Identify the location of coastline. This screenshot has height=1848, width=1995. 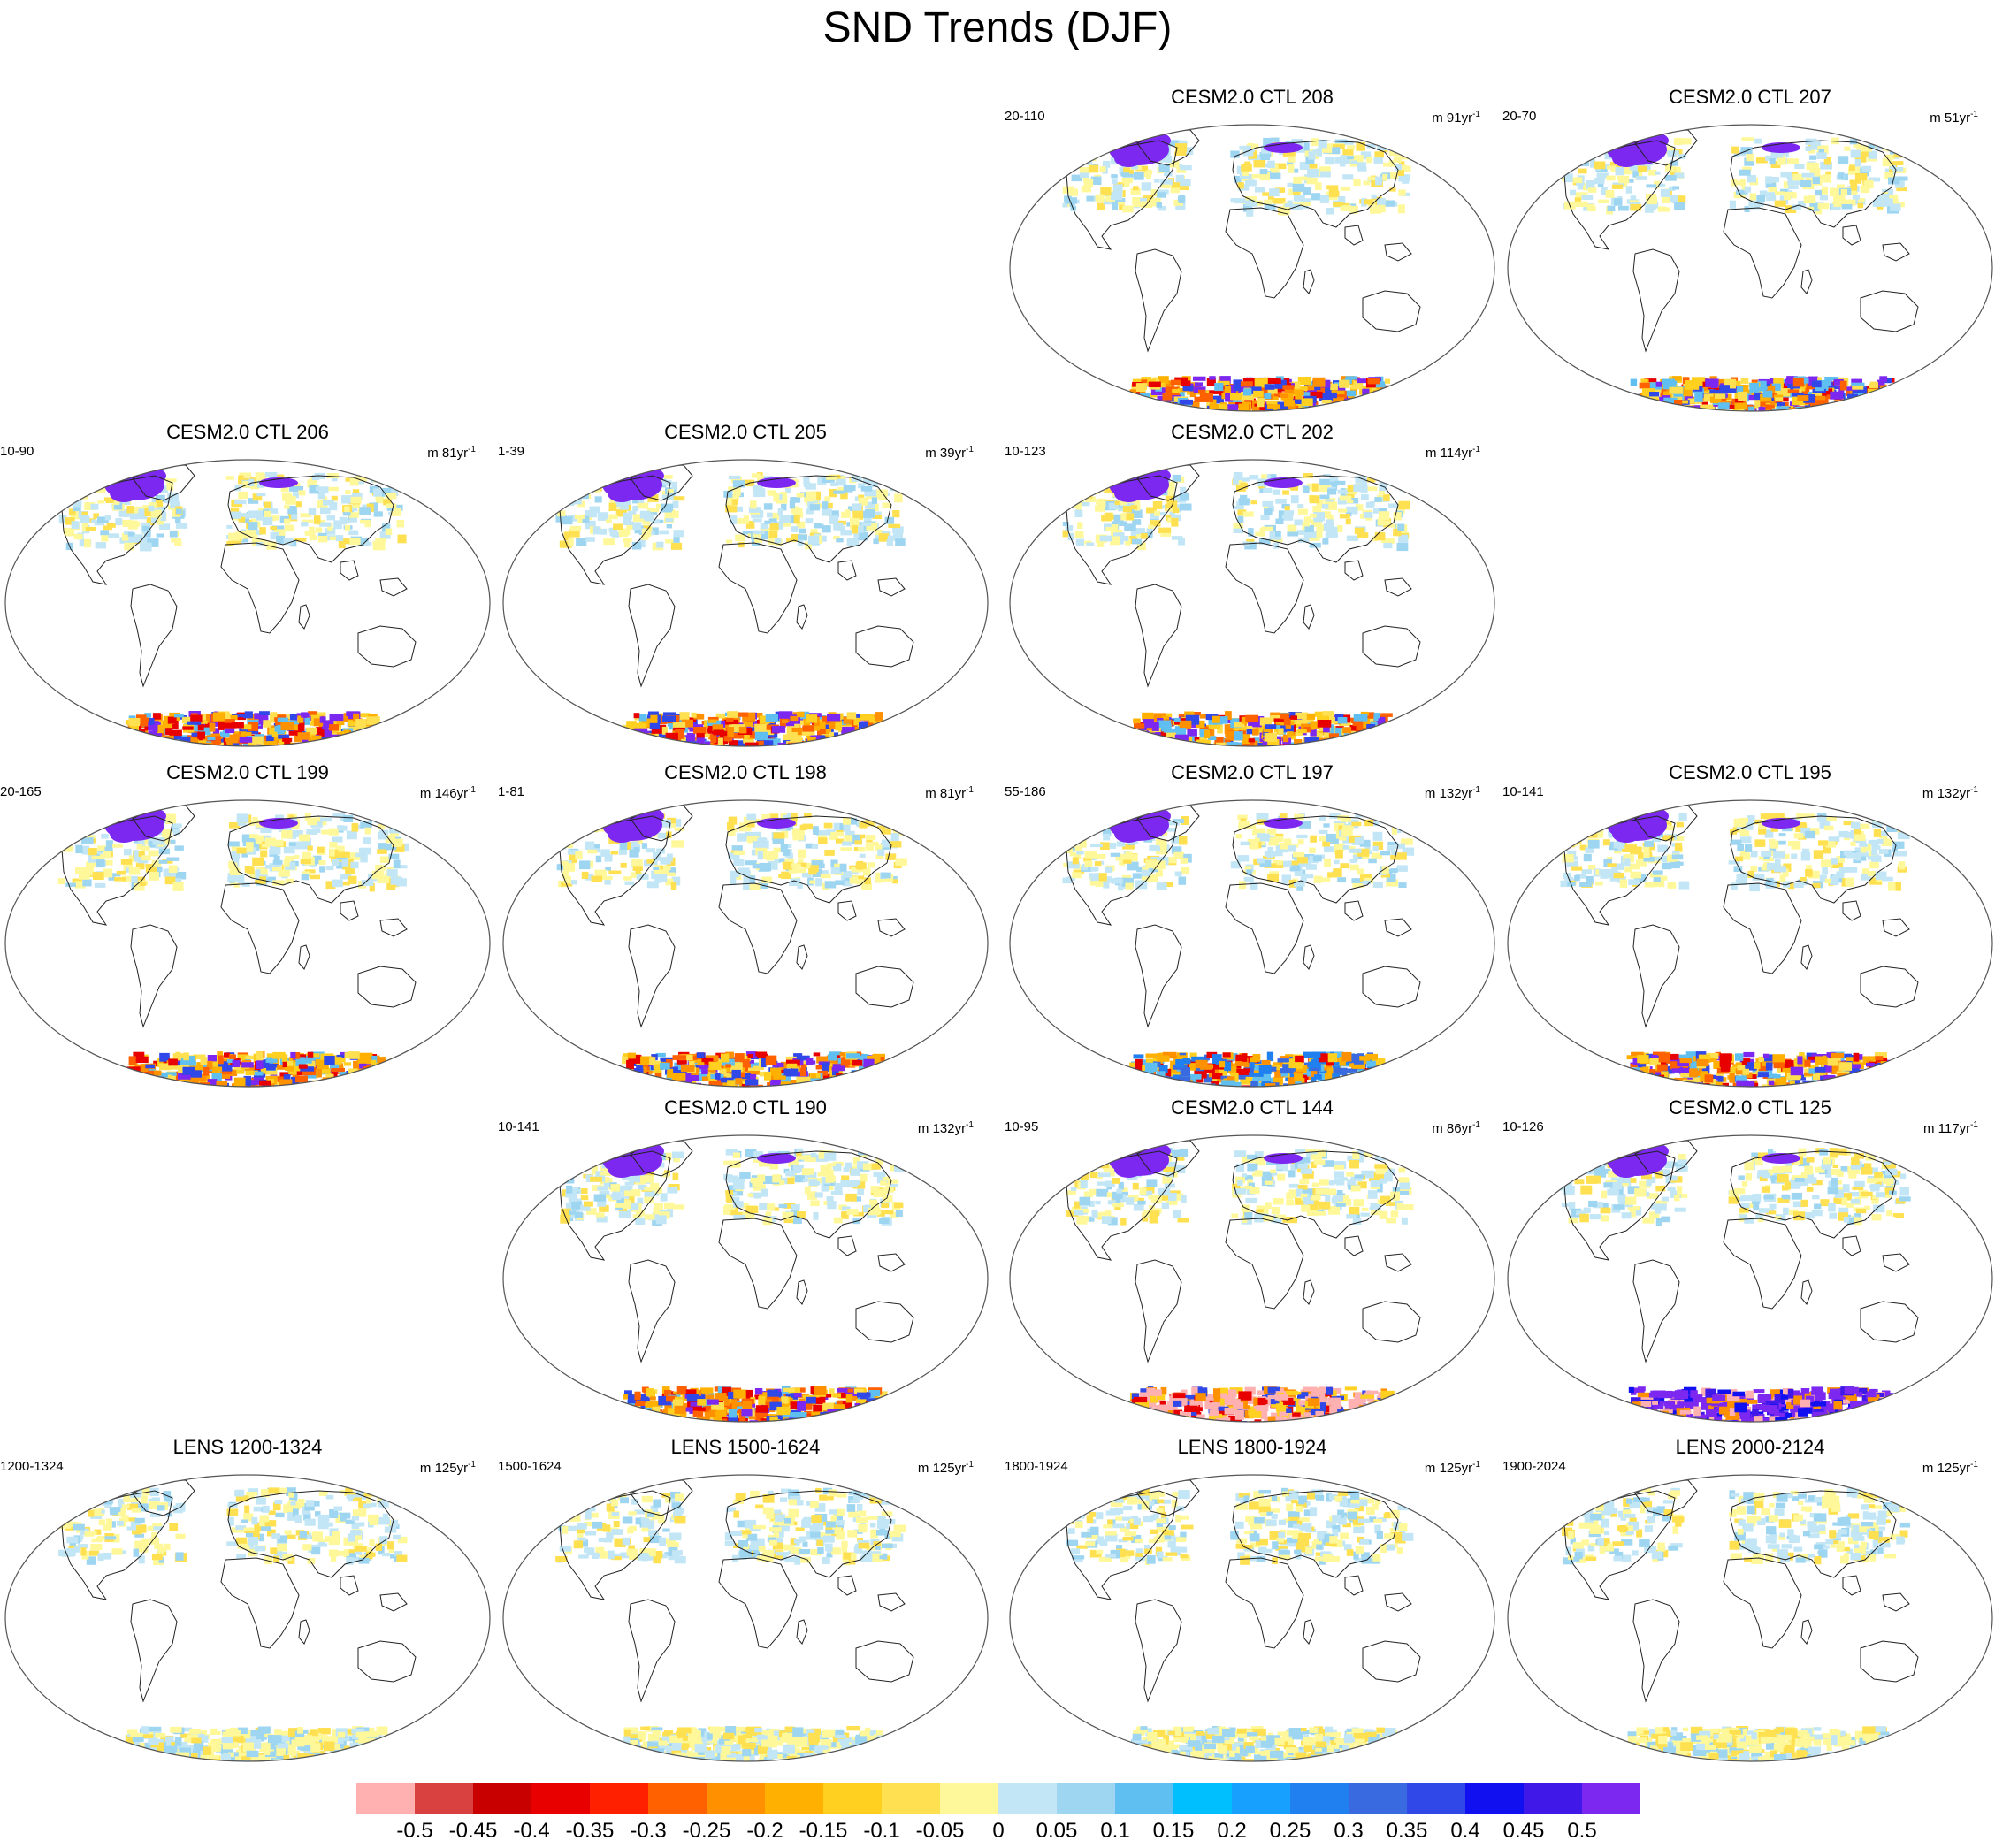
(847, 570).